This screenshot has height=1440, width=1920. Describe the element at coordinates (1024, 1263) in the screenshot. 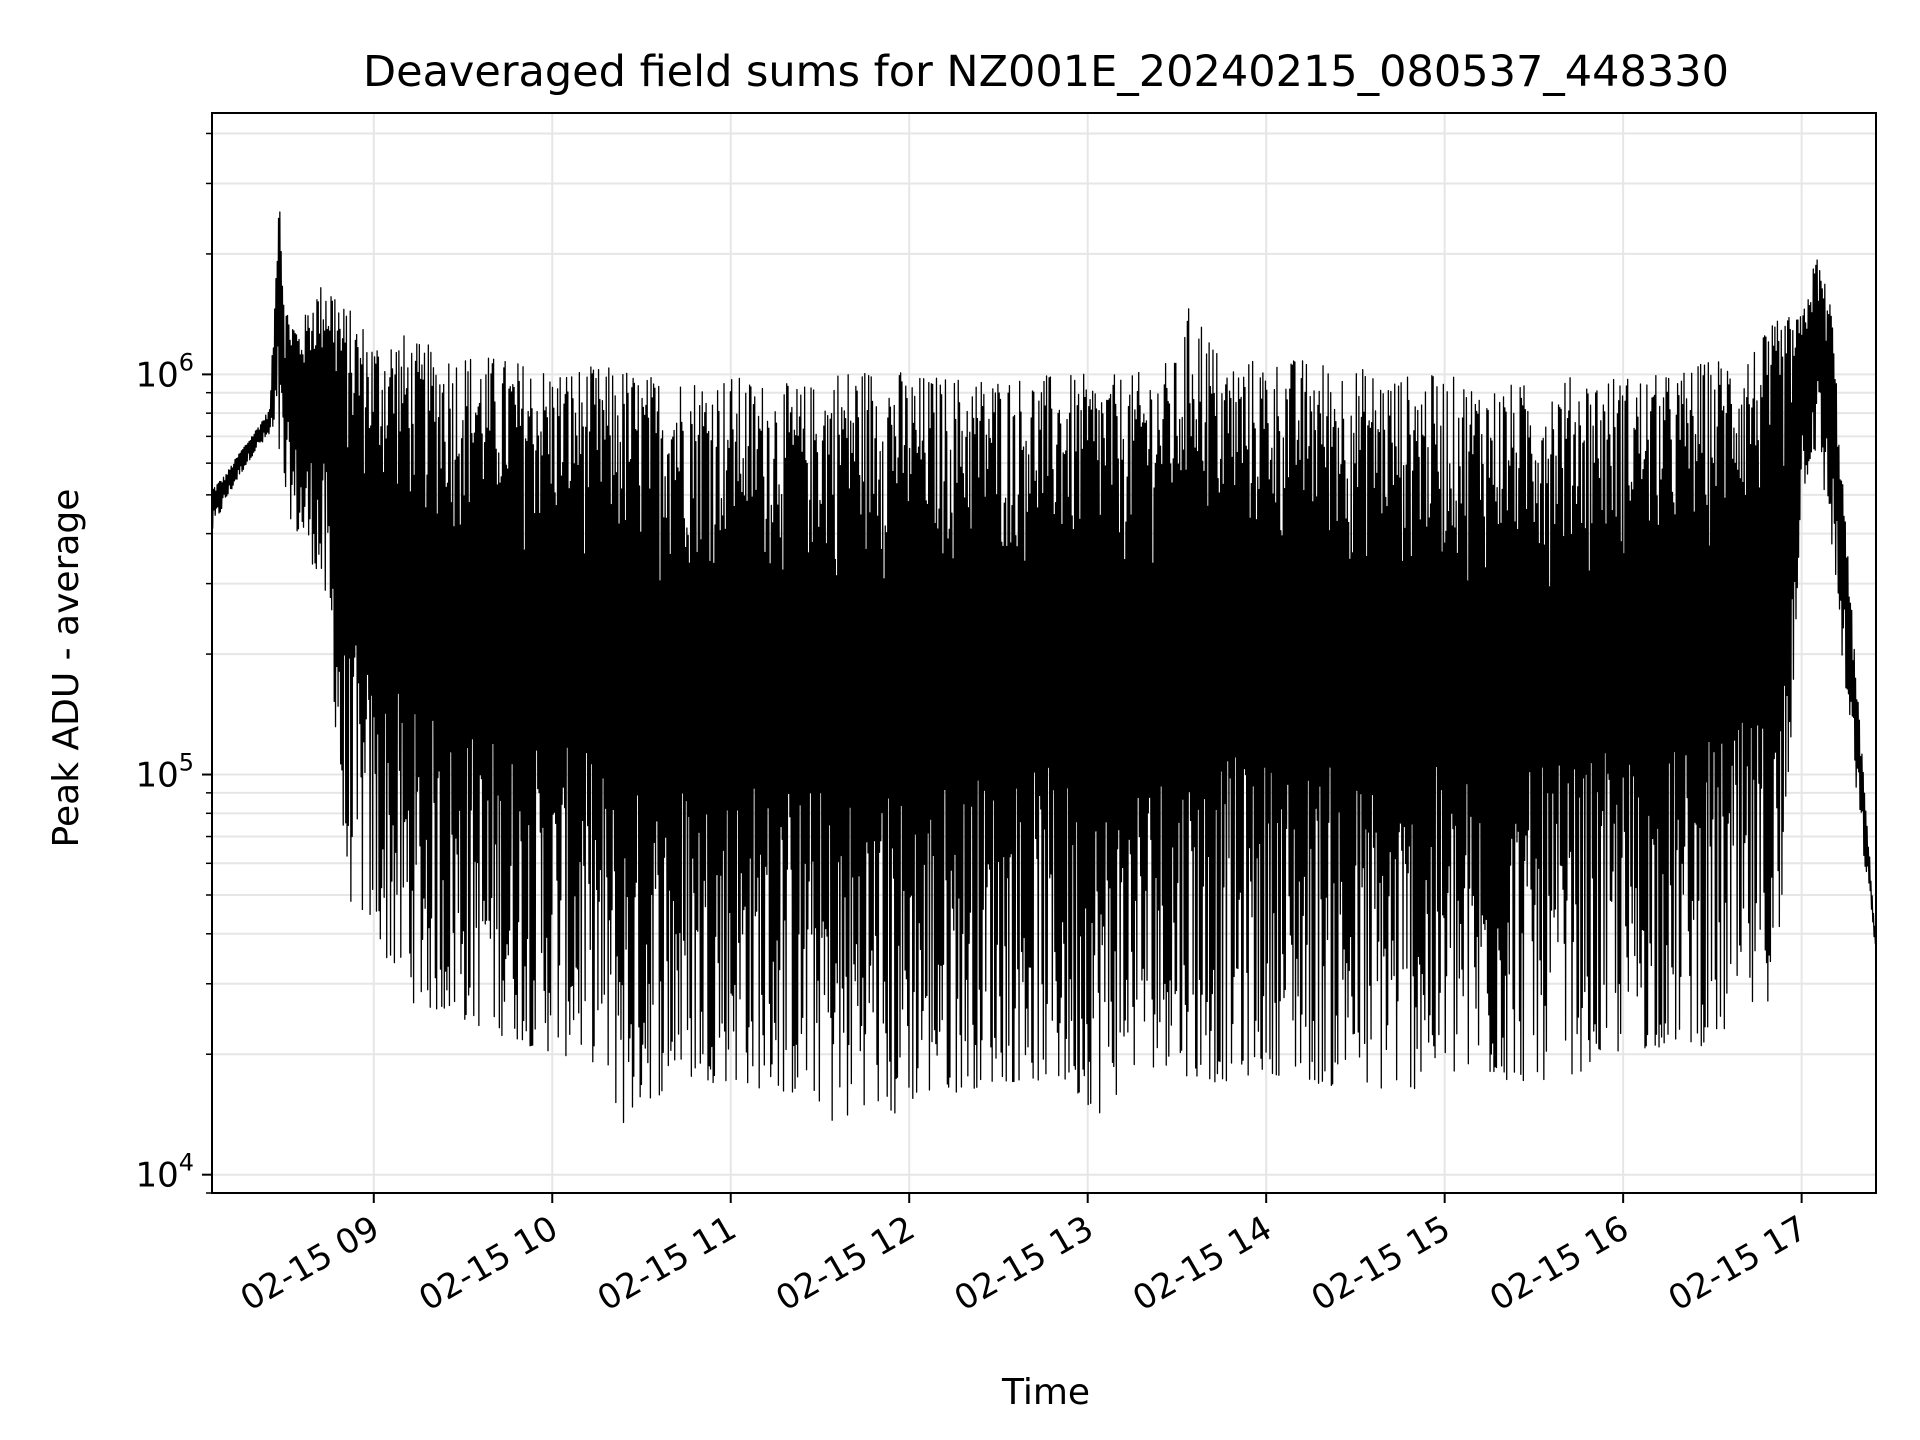

I see `x-tick-label: 02-15 13` at that location.